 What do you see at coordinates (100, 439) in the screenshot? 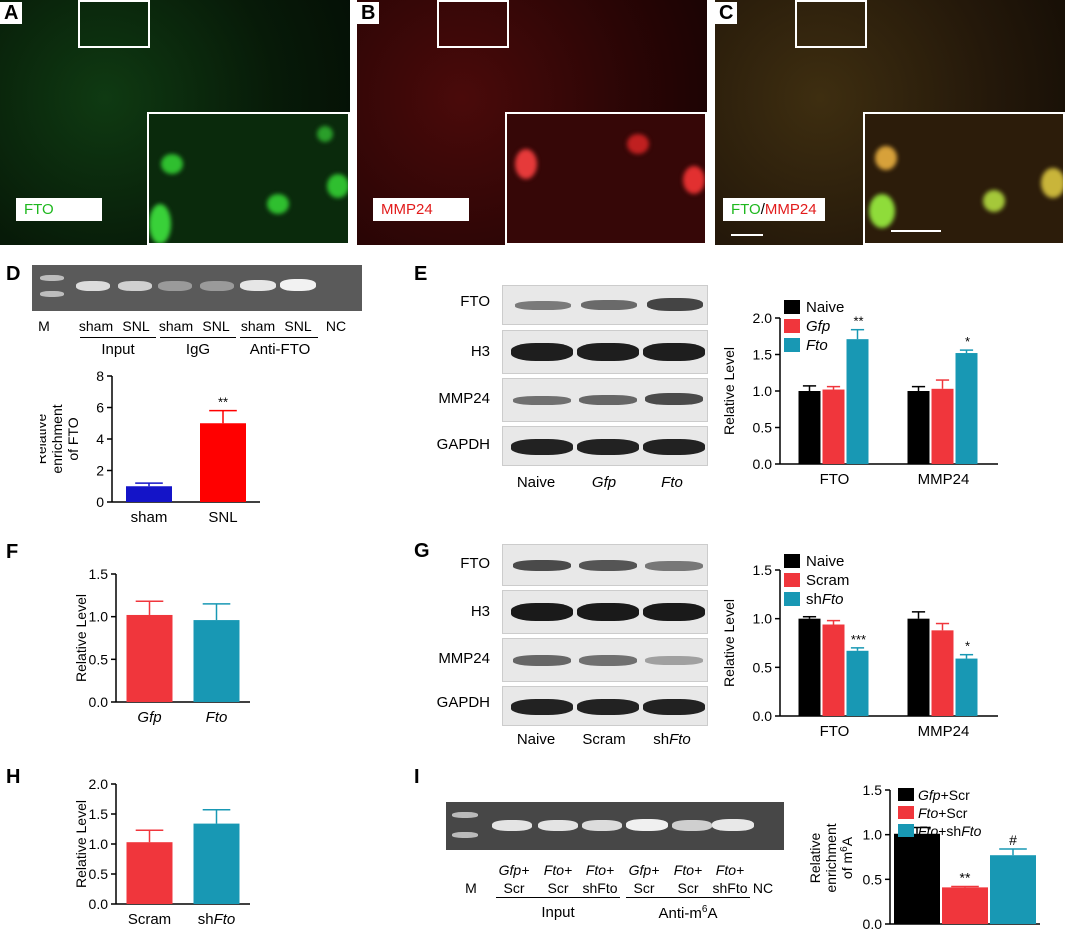
I see `y-tick-label: 4` at bounding box center [100, 439].